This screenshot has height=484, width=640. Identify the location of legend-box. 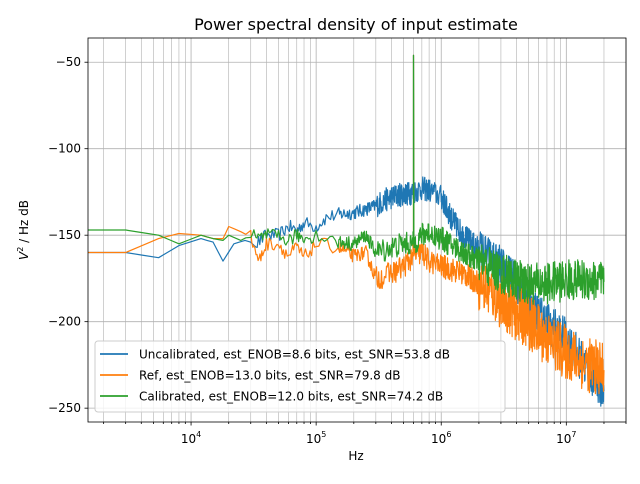
(300, 376).